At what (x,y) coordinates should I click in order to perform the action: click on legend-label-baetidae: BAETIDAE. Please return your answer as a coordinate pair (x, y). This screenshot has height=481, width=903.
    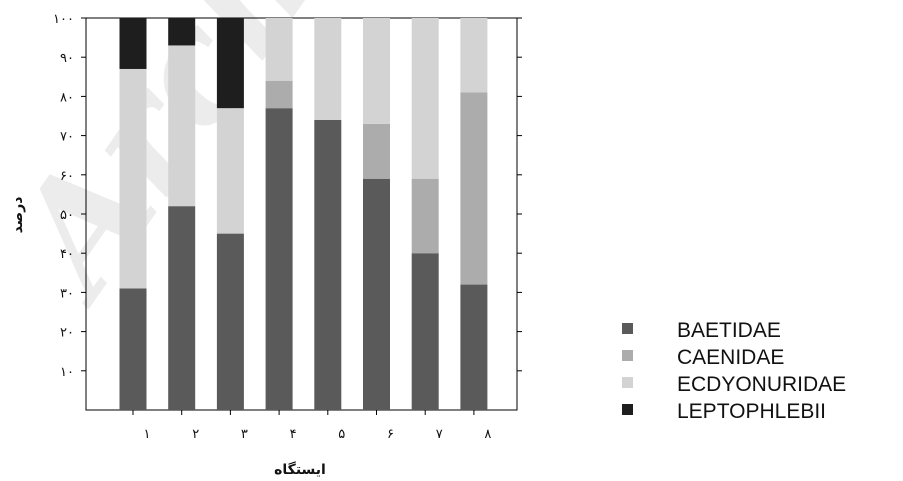
    Looking at the image, I should click on (729, 330).